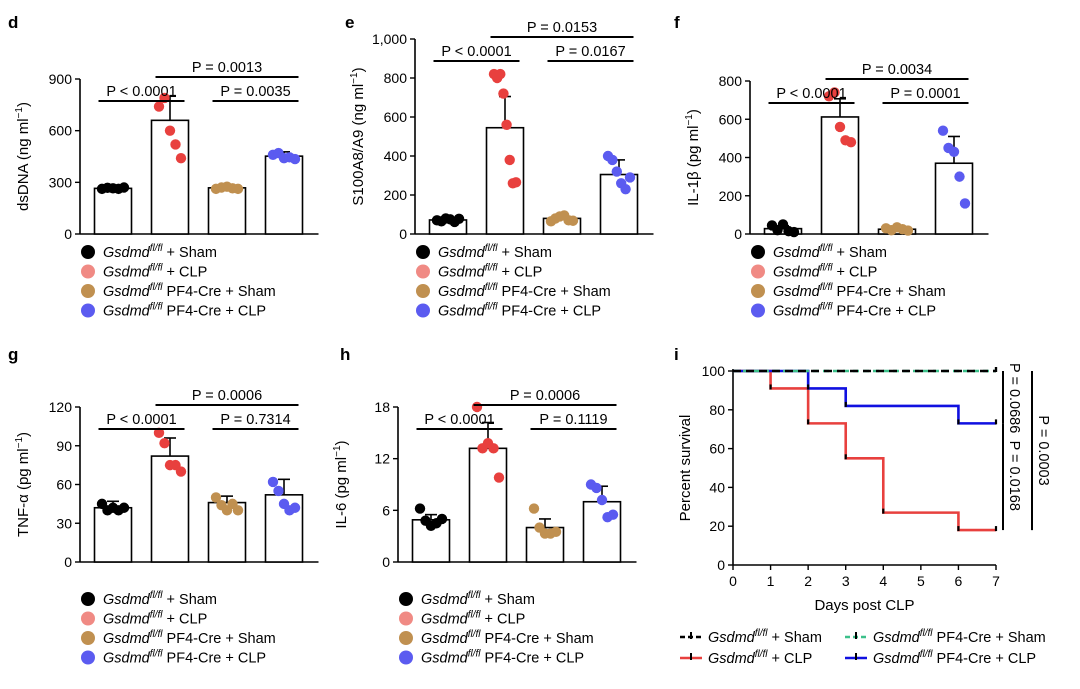 The image size is (1080, 689). Describe the element at coordinates (731, 158) in the screenshot. I see `y-tick-label: 400` at that location.